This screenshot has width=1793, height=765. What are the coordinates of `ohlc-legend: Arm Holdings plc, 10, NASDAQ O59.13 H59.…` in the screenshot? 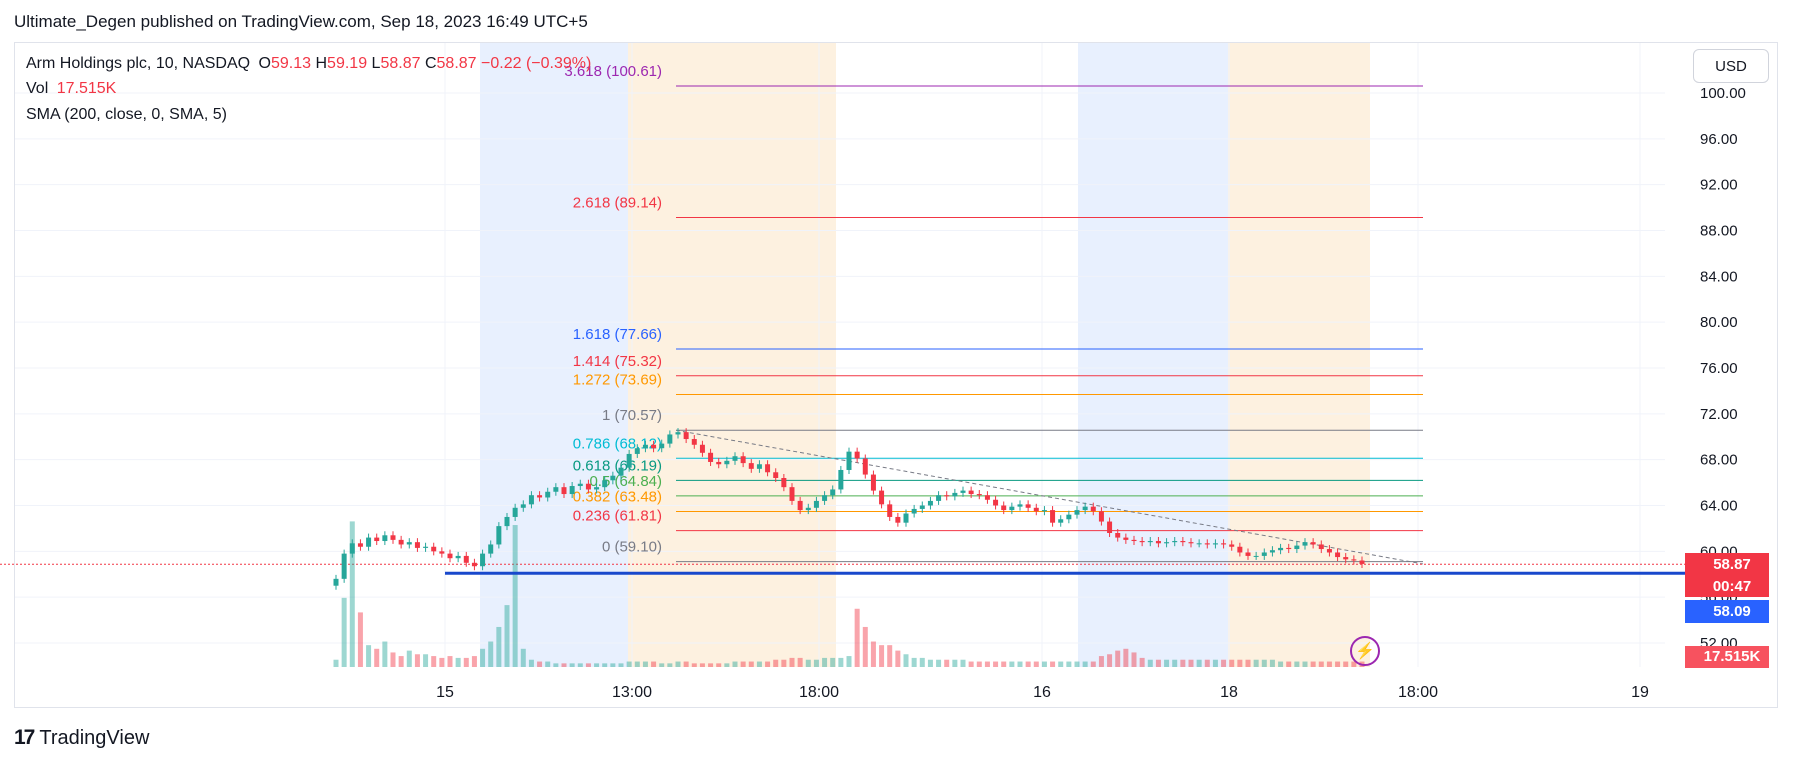 It's located at (308, 64).